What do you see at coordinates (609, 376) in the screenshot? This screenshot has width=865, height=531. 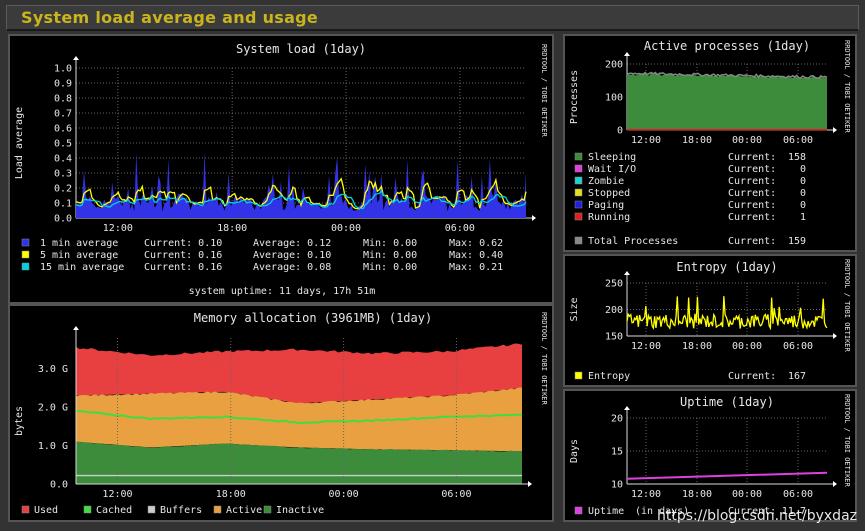 I see `legend-label: Entropy` at bounding box center [609, 376].